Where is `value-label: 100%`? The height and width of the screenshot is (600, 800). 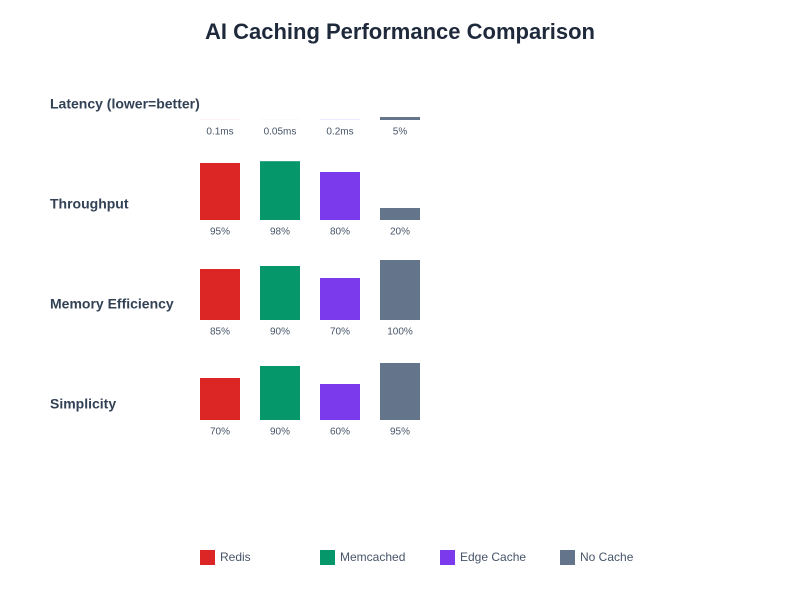 value-label: 100% is located at coordinates (400, 332).